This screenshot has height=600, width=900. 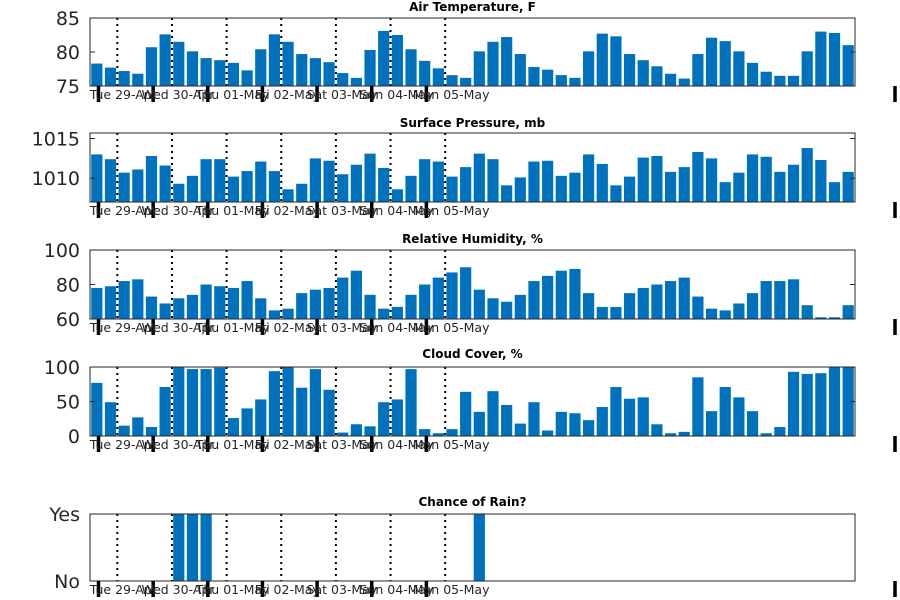 I want to click on y-tick-label: No, so click(x=67, y=582).